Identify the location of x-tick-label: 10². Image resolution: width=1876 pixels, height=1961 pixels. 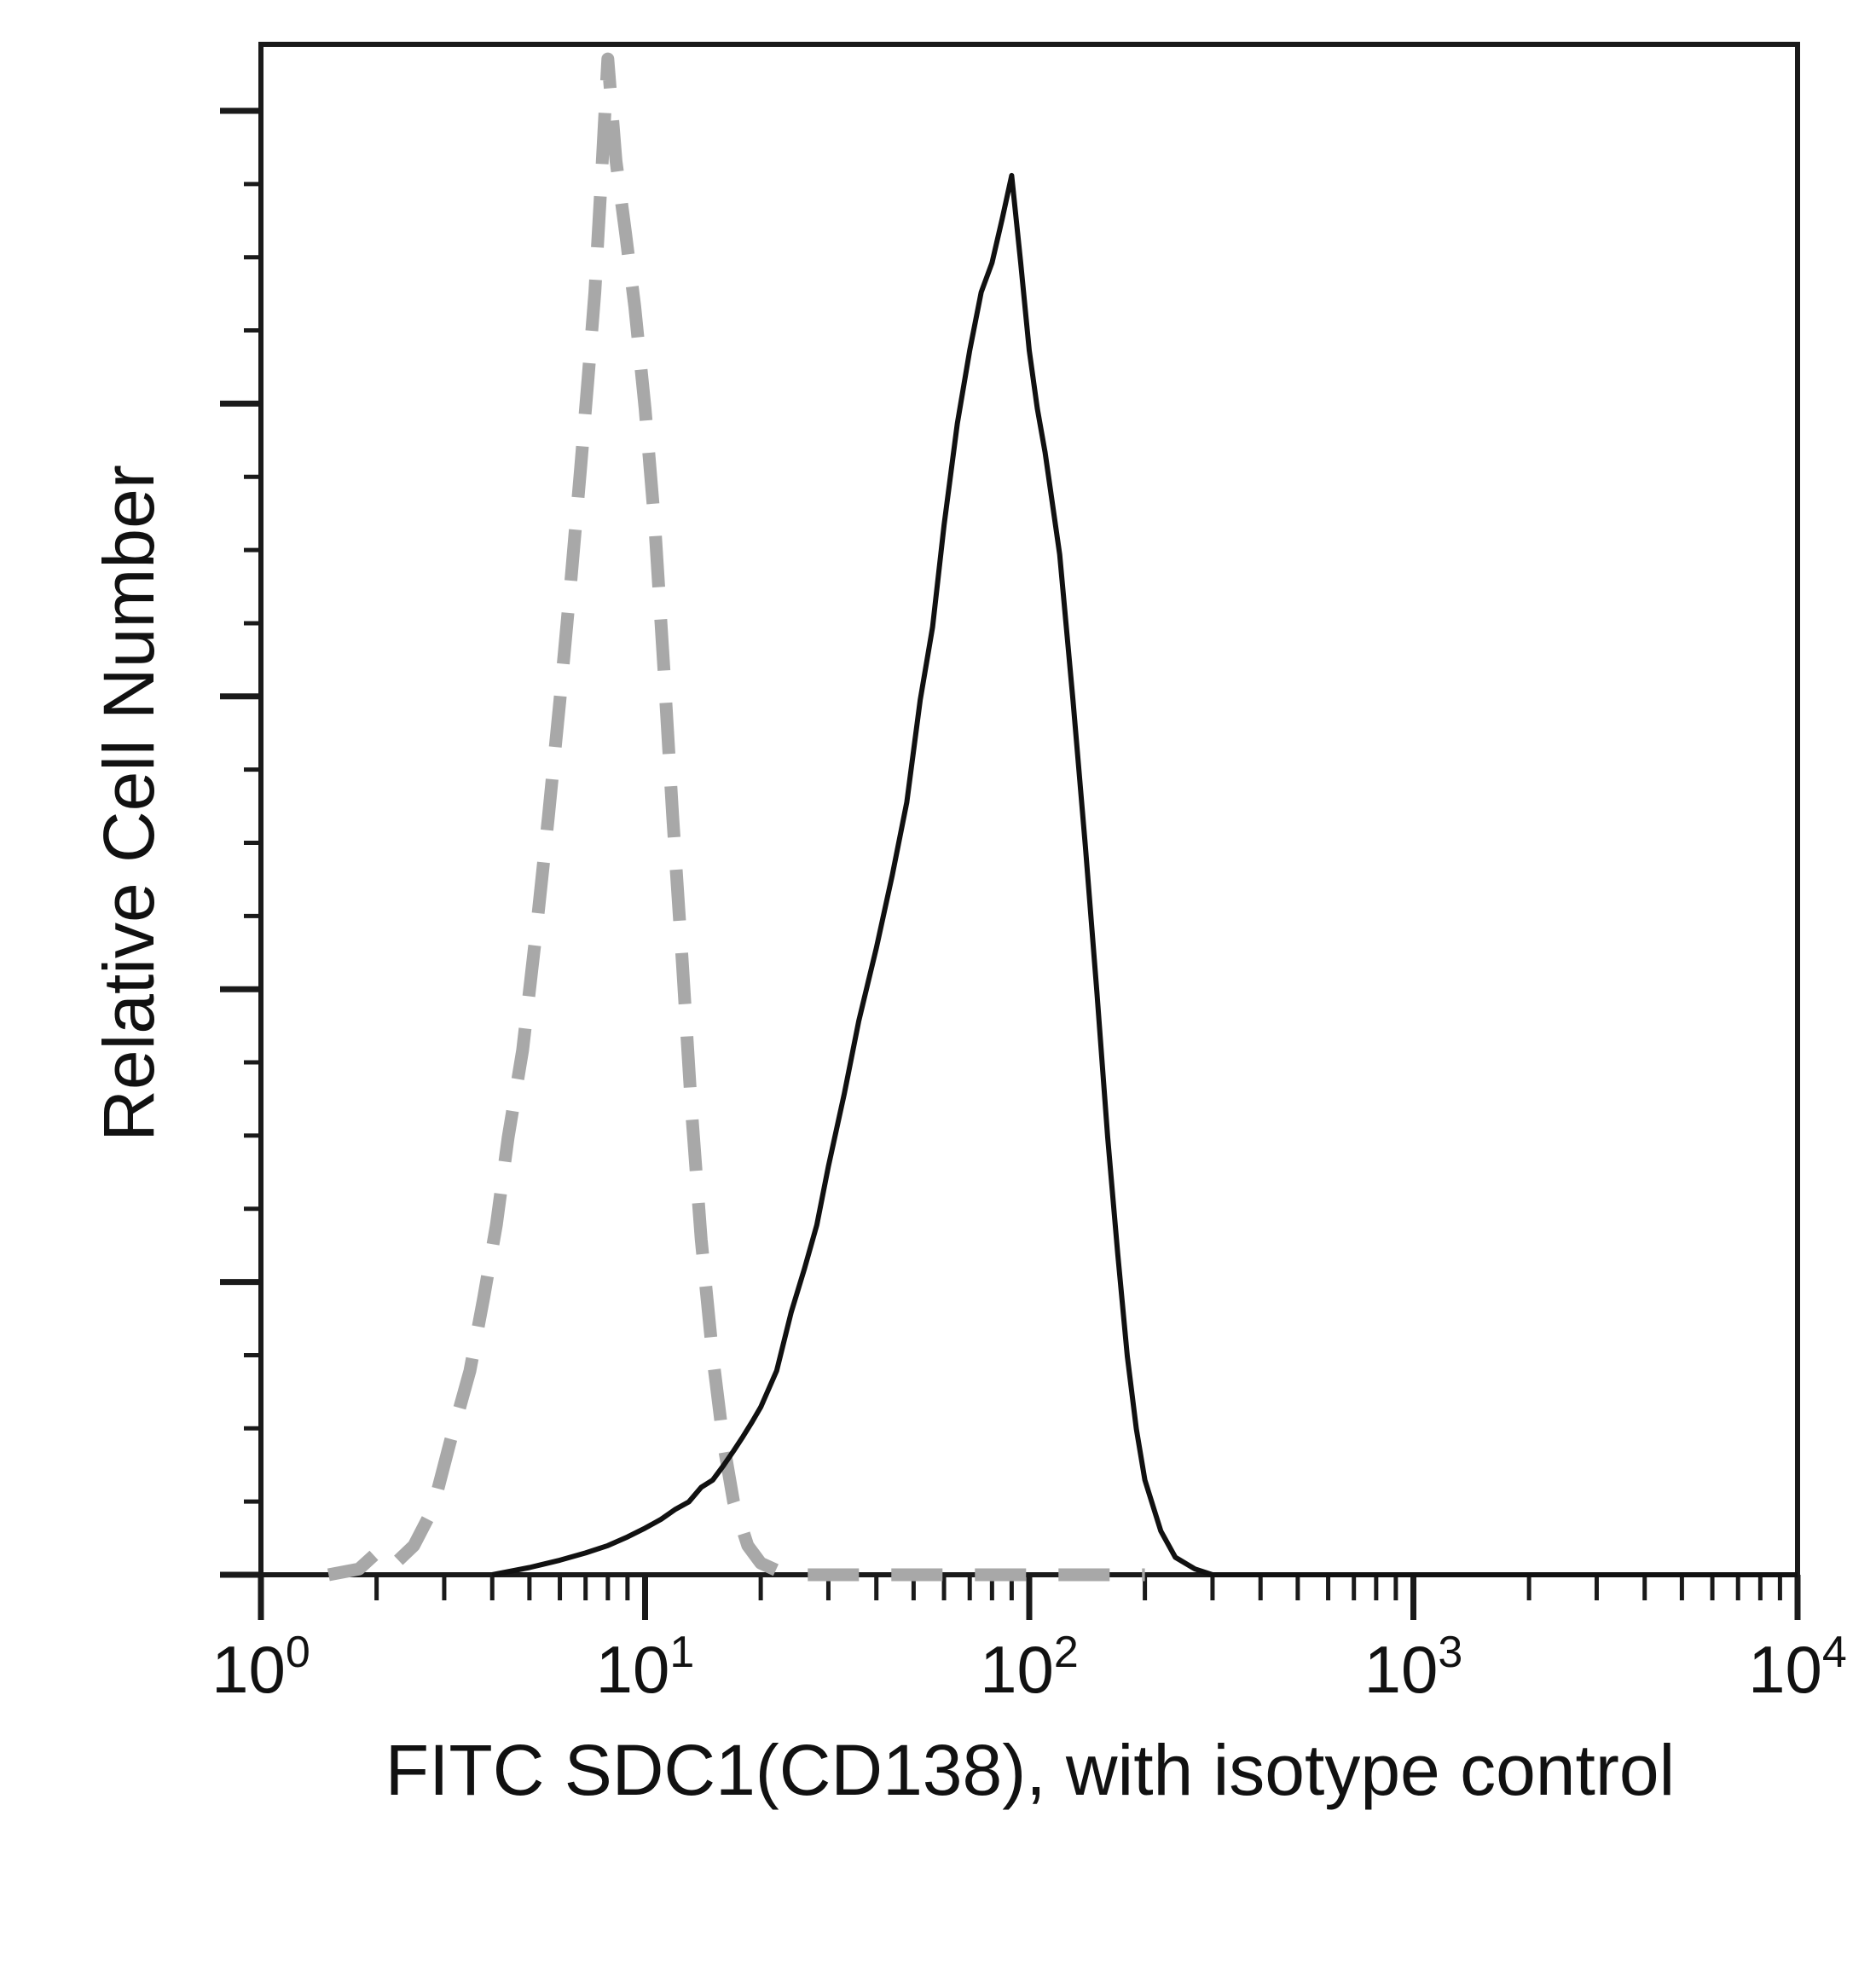
(1029, 1667).